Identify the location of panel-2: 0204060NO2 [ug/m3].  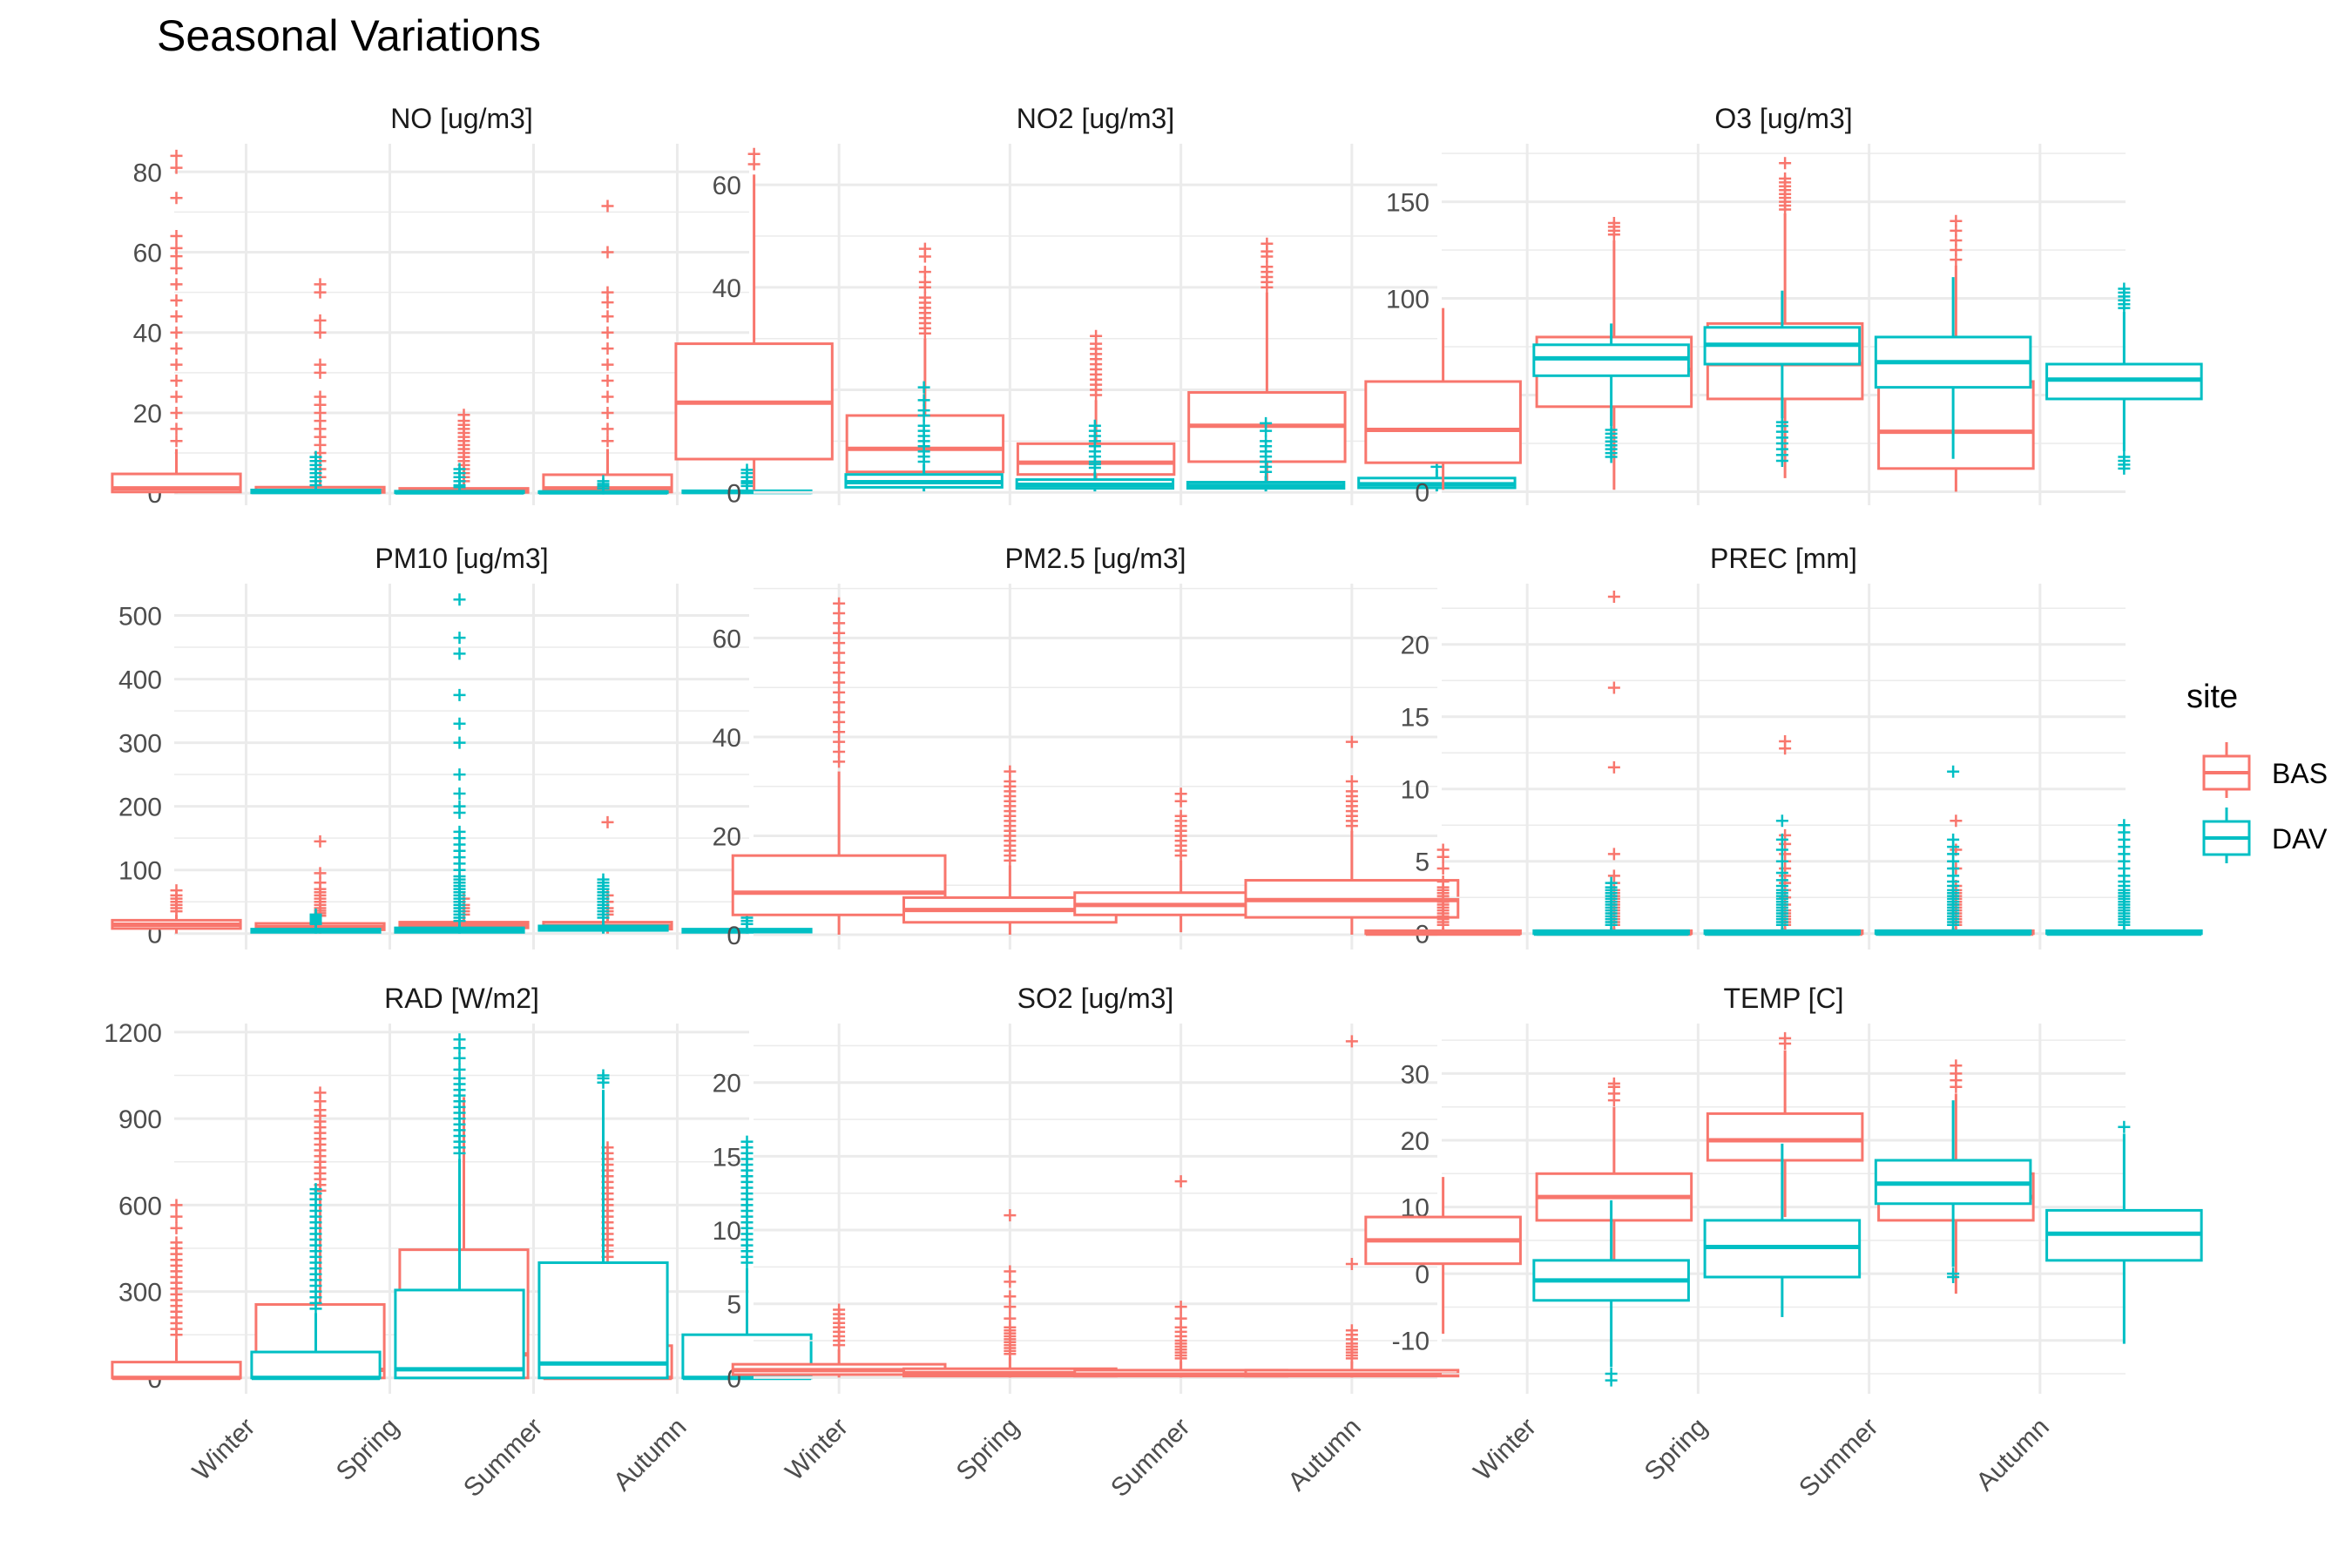
(1095, 305).